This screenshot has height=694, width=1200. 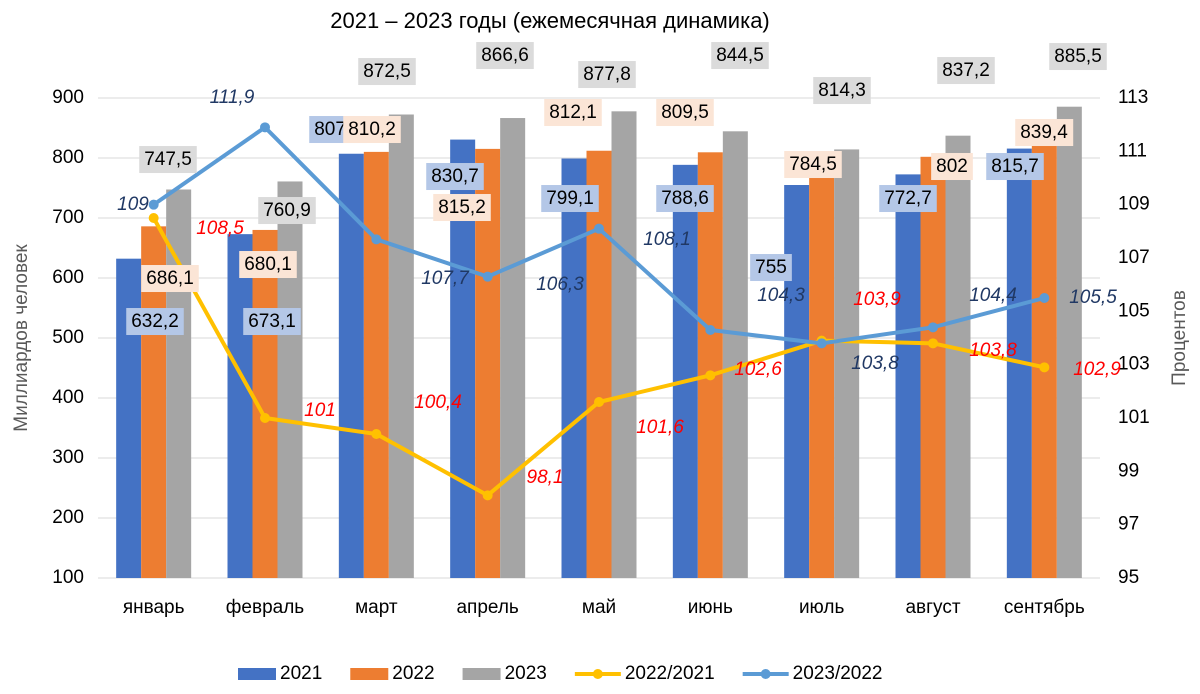 What do you see at coordinates (667, 239) in the screenshot?
I see `data-label: 108,1` at bounding box center [667, 239].